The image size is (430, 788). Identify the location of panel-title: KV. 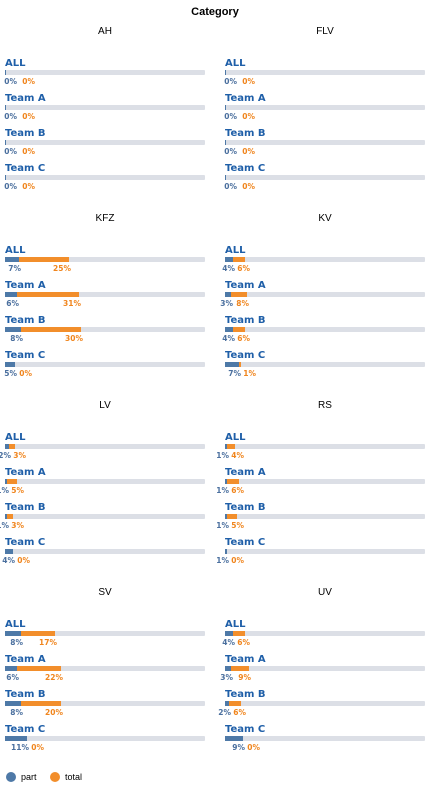
(325, 218).